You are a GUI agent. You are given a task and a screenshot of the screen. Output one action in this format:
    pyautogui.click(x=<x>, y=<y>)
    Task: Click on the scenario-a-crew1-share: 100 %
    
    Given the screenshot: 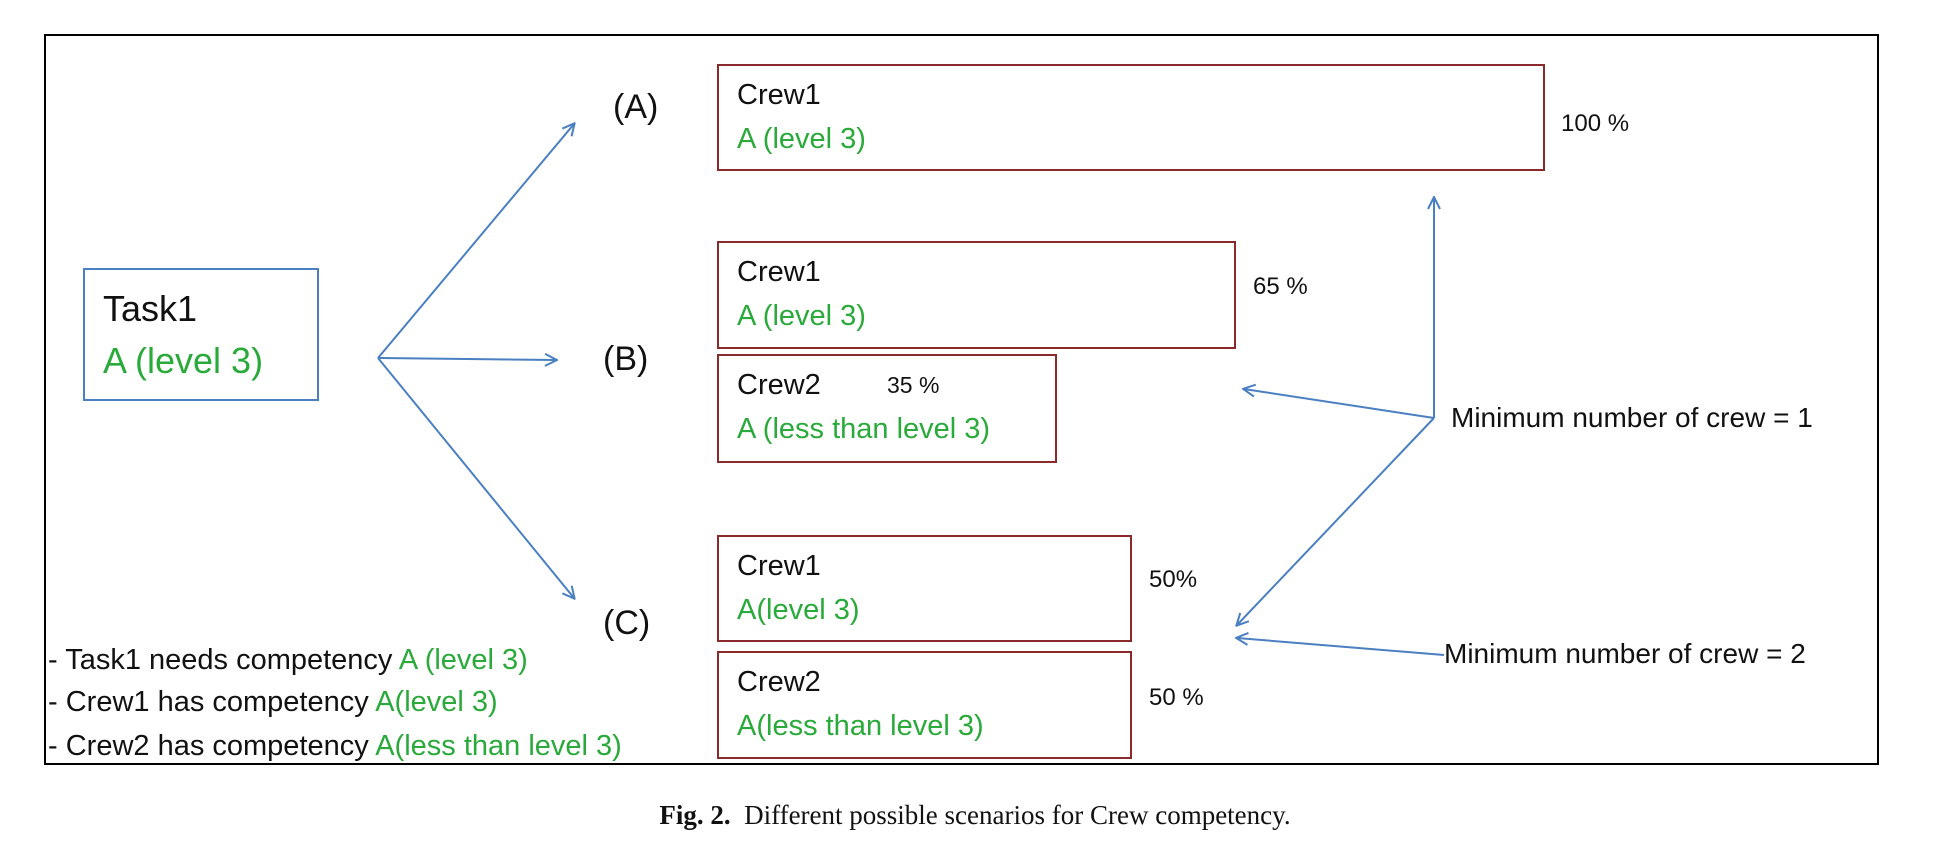 What is the action you would take?
    pyautogui.click(x=1595, y=123)
    